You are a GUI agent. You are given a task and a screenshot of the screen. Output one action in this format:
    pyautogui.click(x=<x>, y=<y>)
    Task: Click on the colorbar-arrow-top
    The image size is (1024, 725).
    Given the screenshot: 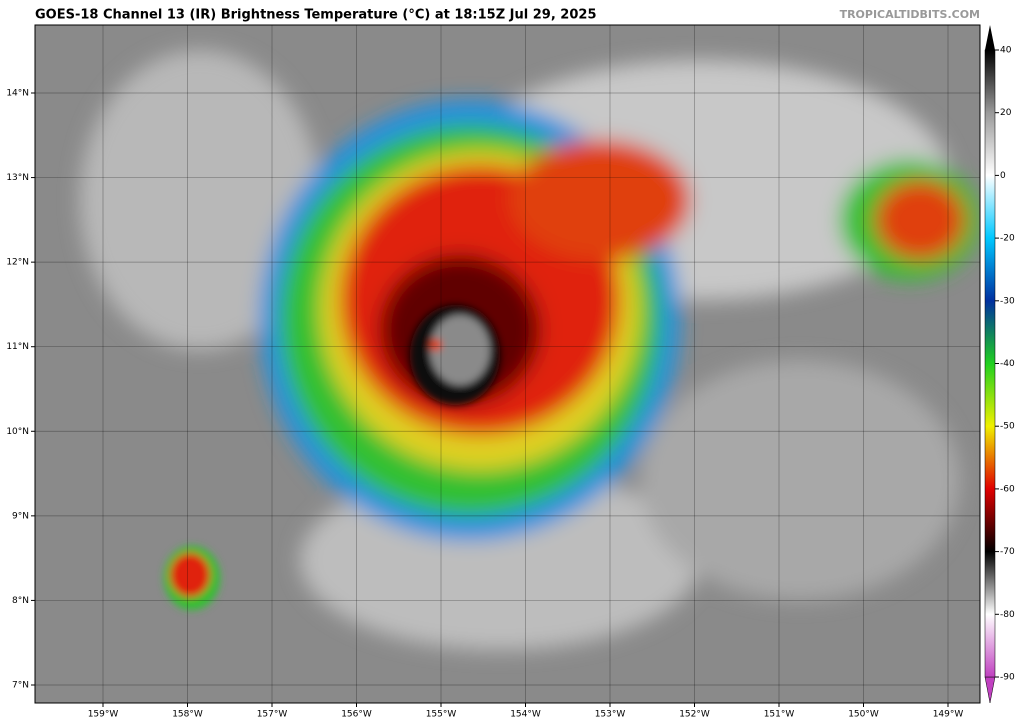 What is the action you would take?
    pyautogui.click(x=990, y=37)
    